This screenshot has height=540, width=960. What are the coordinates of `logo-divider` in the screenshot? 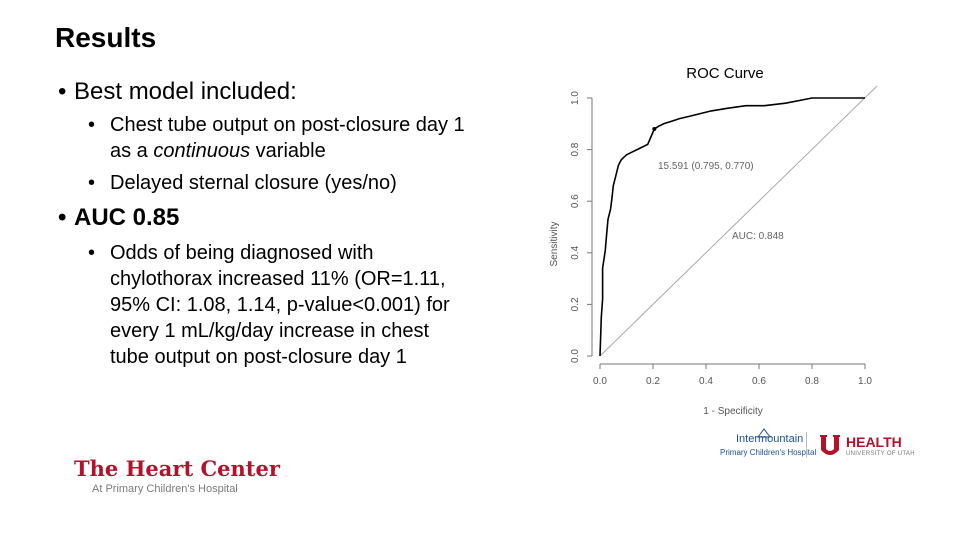 It's located at (806, 445).